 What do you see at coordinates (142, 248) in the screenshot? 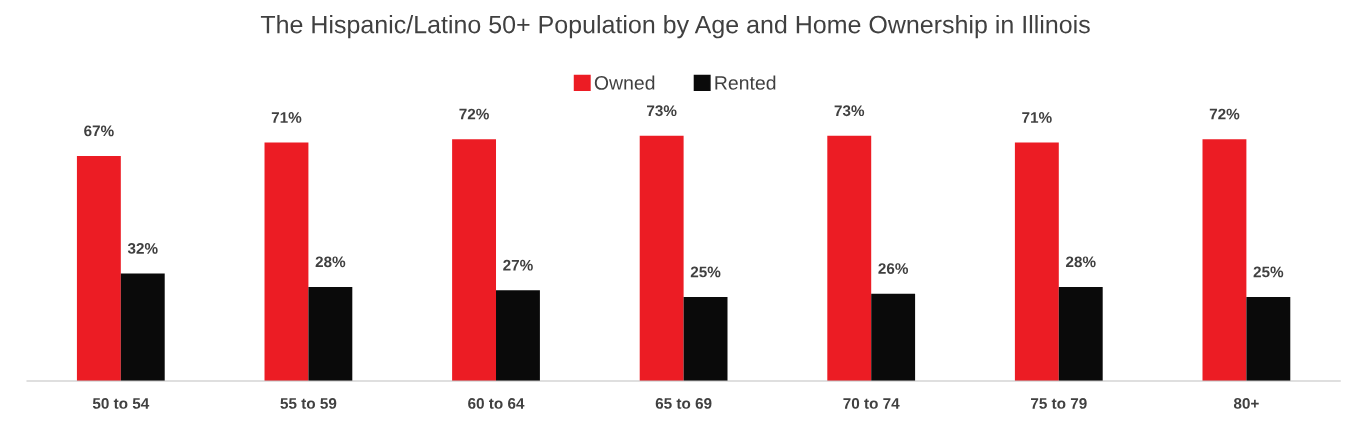
I see `data-label: 32%` at bounding box center [142, 248].